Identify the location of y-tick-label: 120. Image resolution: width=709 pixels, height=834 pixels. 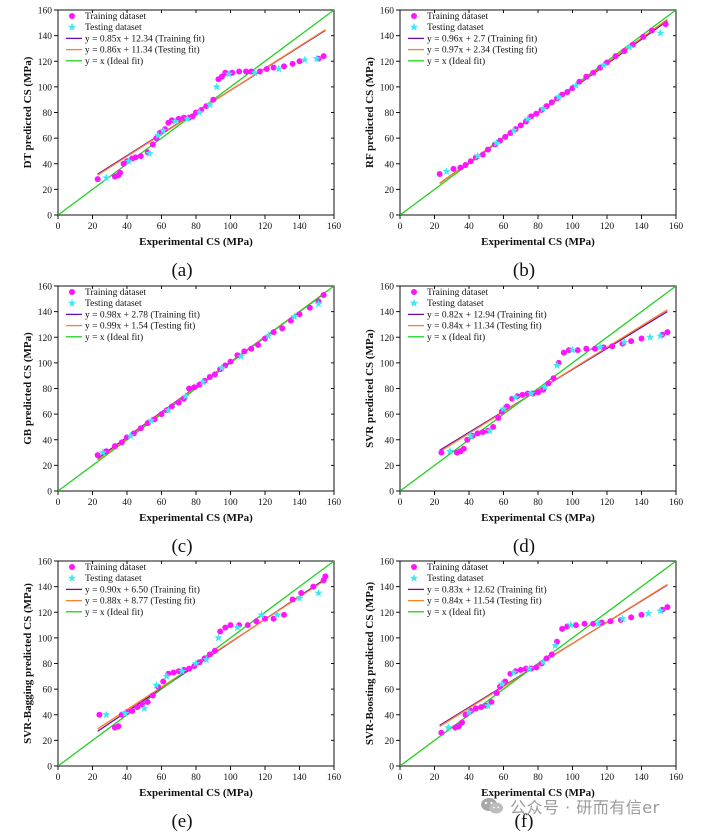
(387, 614).